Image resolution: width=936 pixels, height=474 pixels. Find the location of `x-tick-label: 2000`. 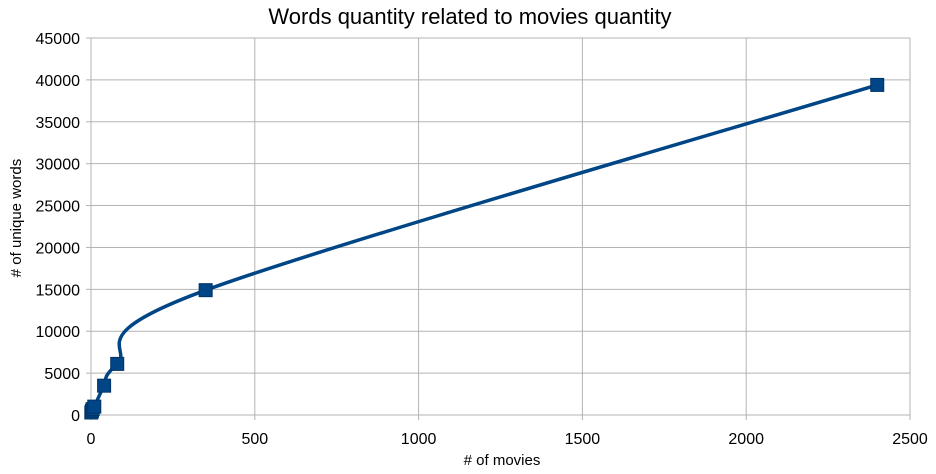

x-tick-label: 2000 is located at coordinates (746, 439).